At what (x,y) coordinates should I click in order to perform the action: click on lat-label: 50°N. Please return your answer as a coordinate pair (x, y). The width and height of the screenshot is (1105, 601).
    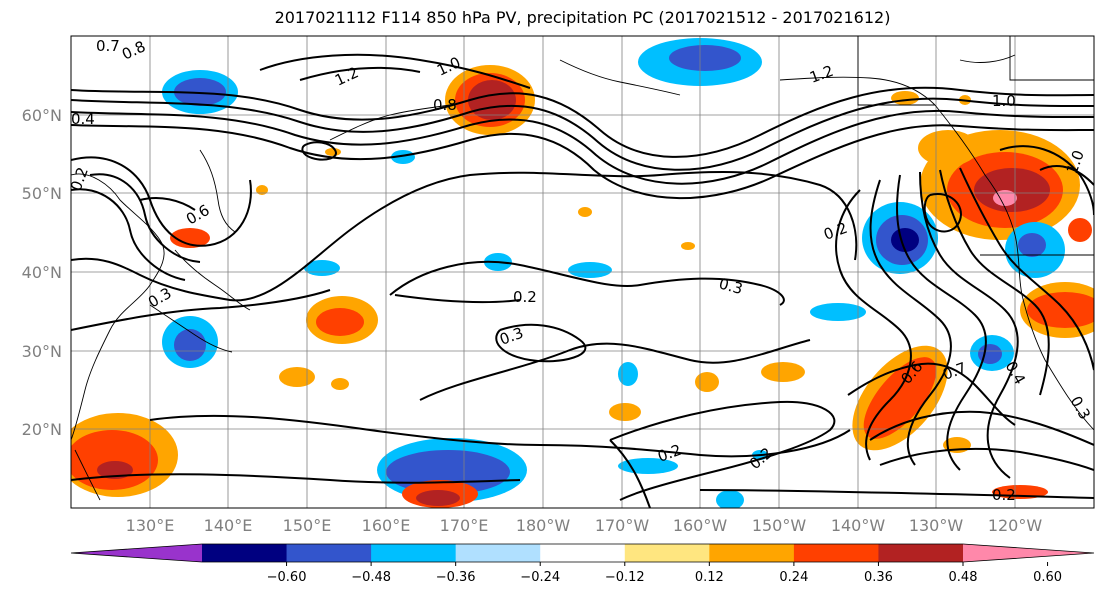
    Looking at the image, I should click on (42, 193).